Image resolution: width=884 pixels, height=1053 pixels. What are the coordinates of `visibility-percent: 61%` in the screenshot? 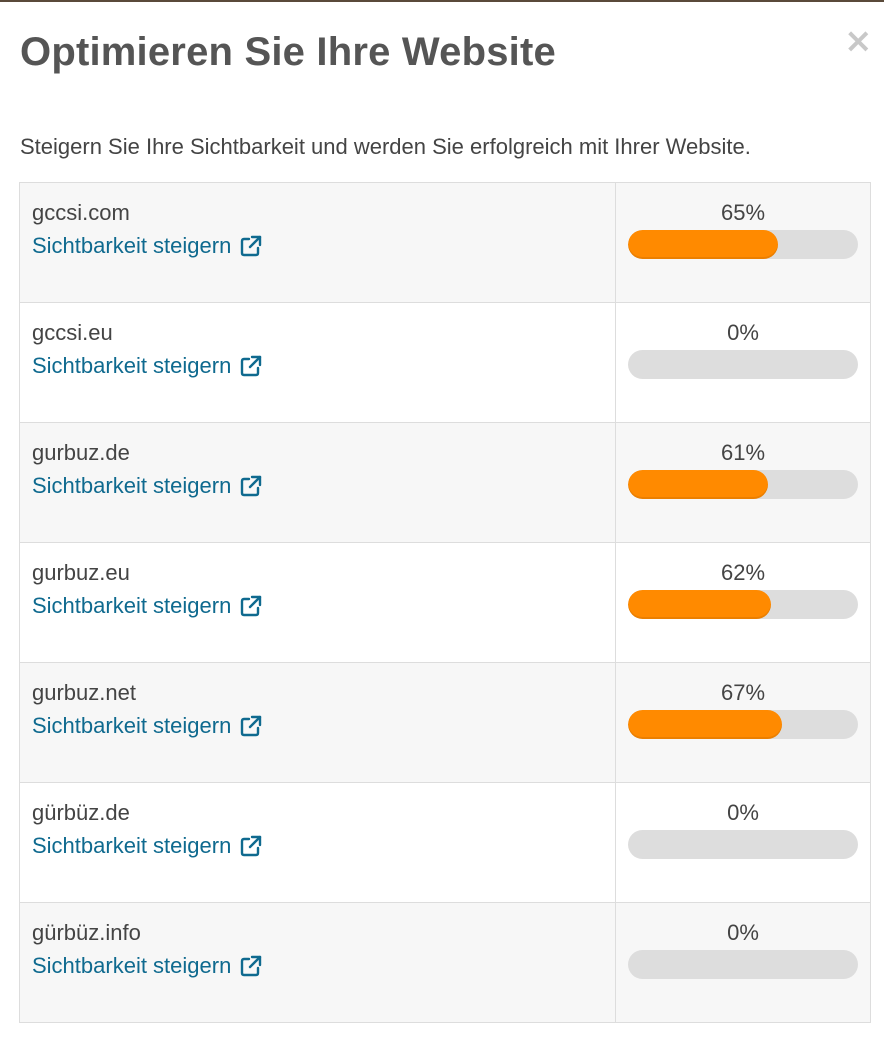 It's located at (743, 452).